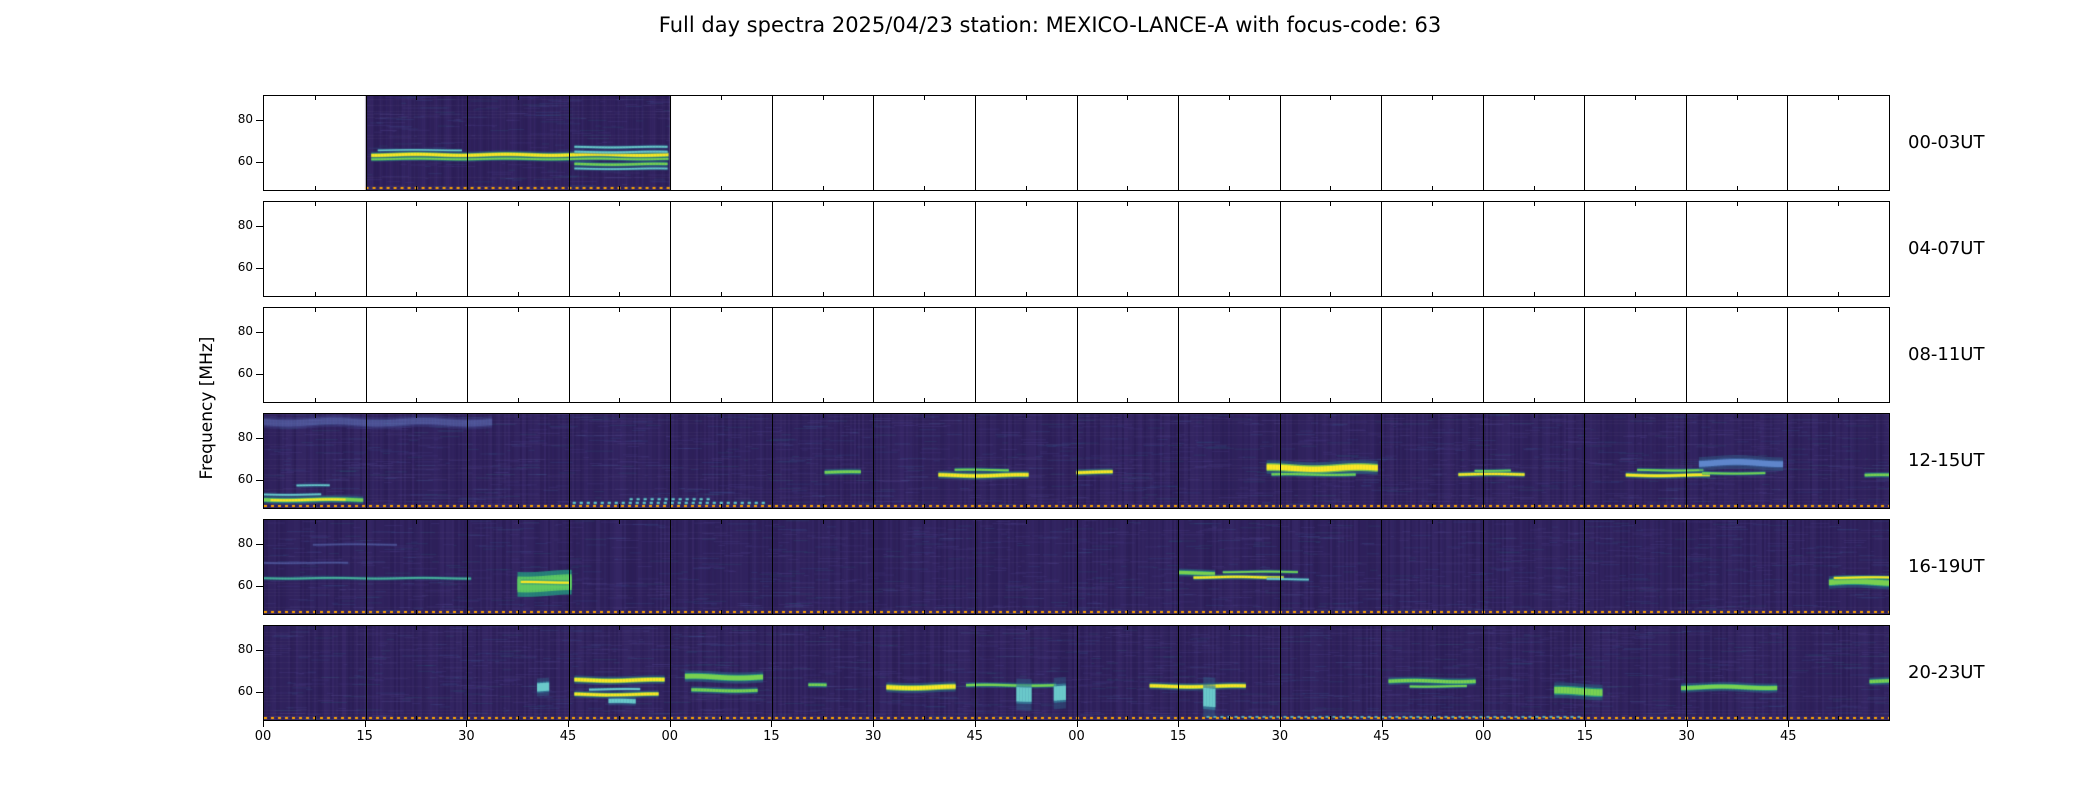 The height and width of the screenshot is (800, 2100). I want to click on y-tick-label: 60, so click(245, 584).